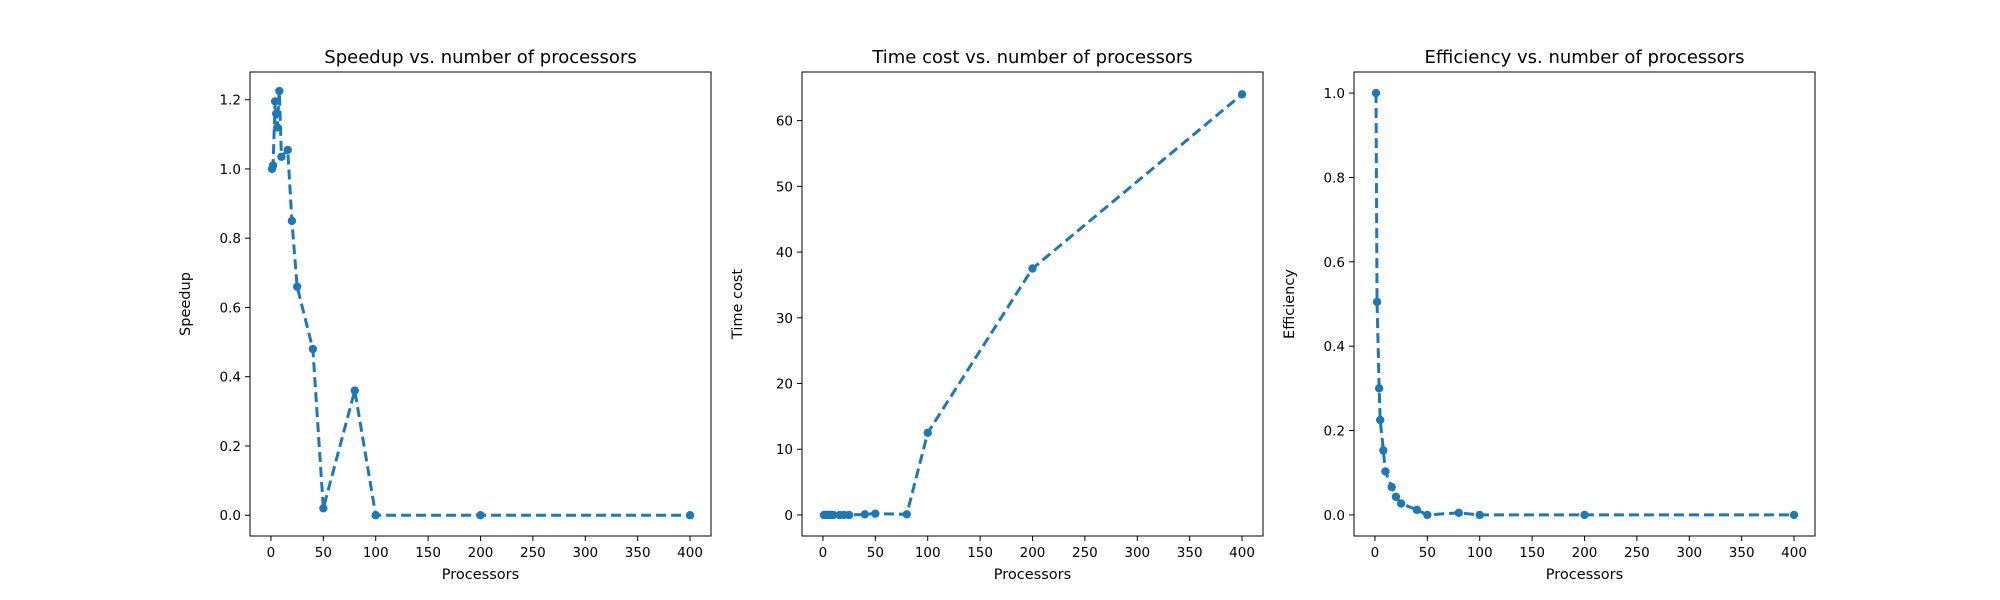 This screenshot has width=2000, height=600. What do you see at coordinates (1137, 553) in the screenshot?
I see `x-tick-label: 300` at bounding box center [1137, 553].